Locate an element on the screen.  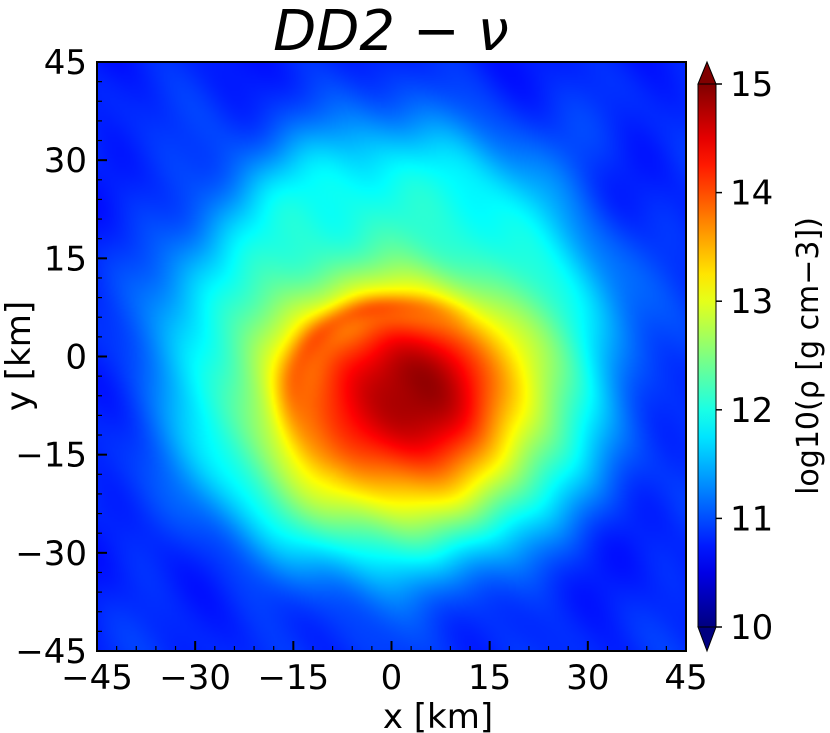
x-tick-label: 15 is located at coordinates (489, 678).